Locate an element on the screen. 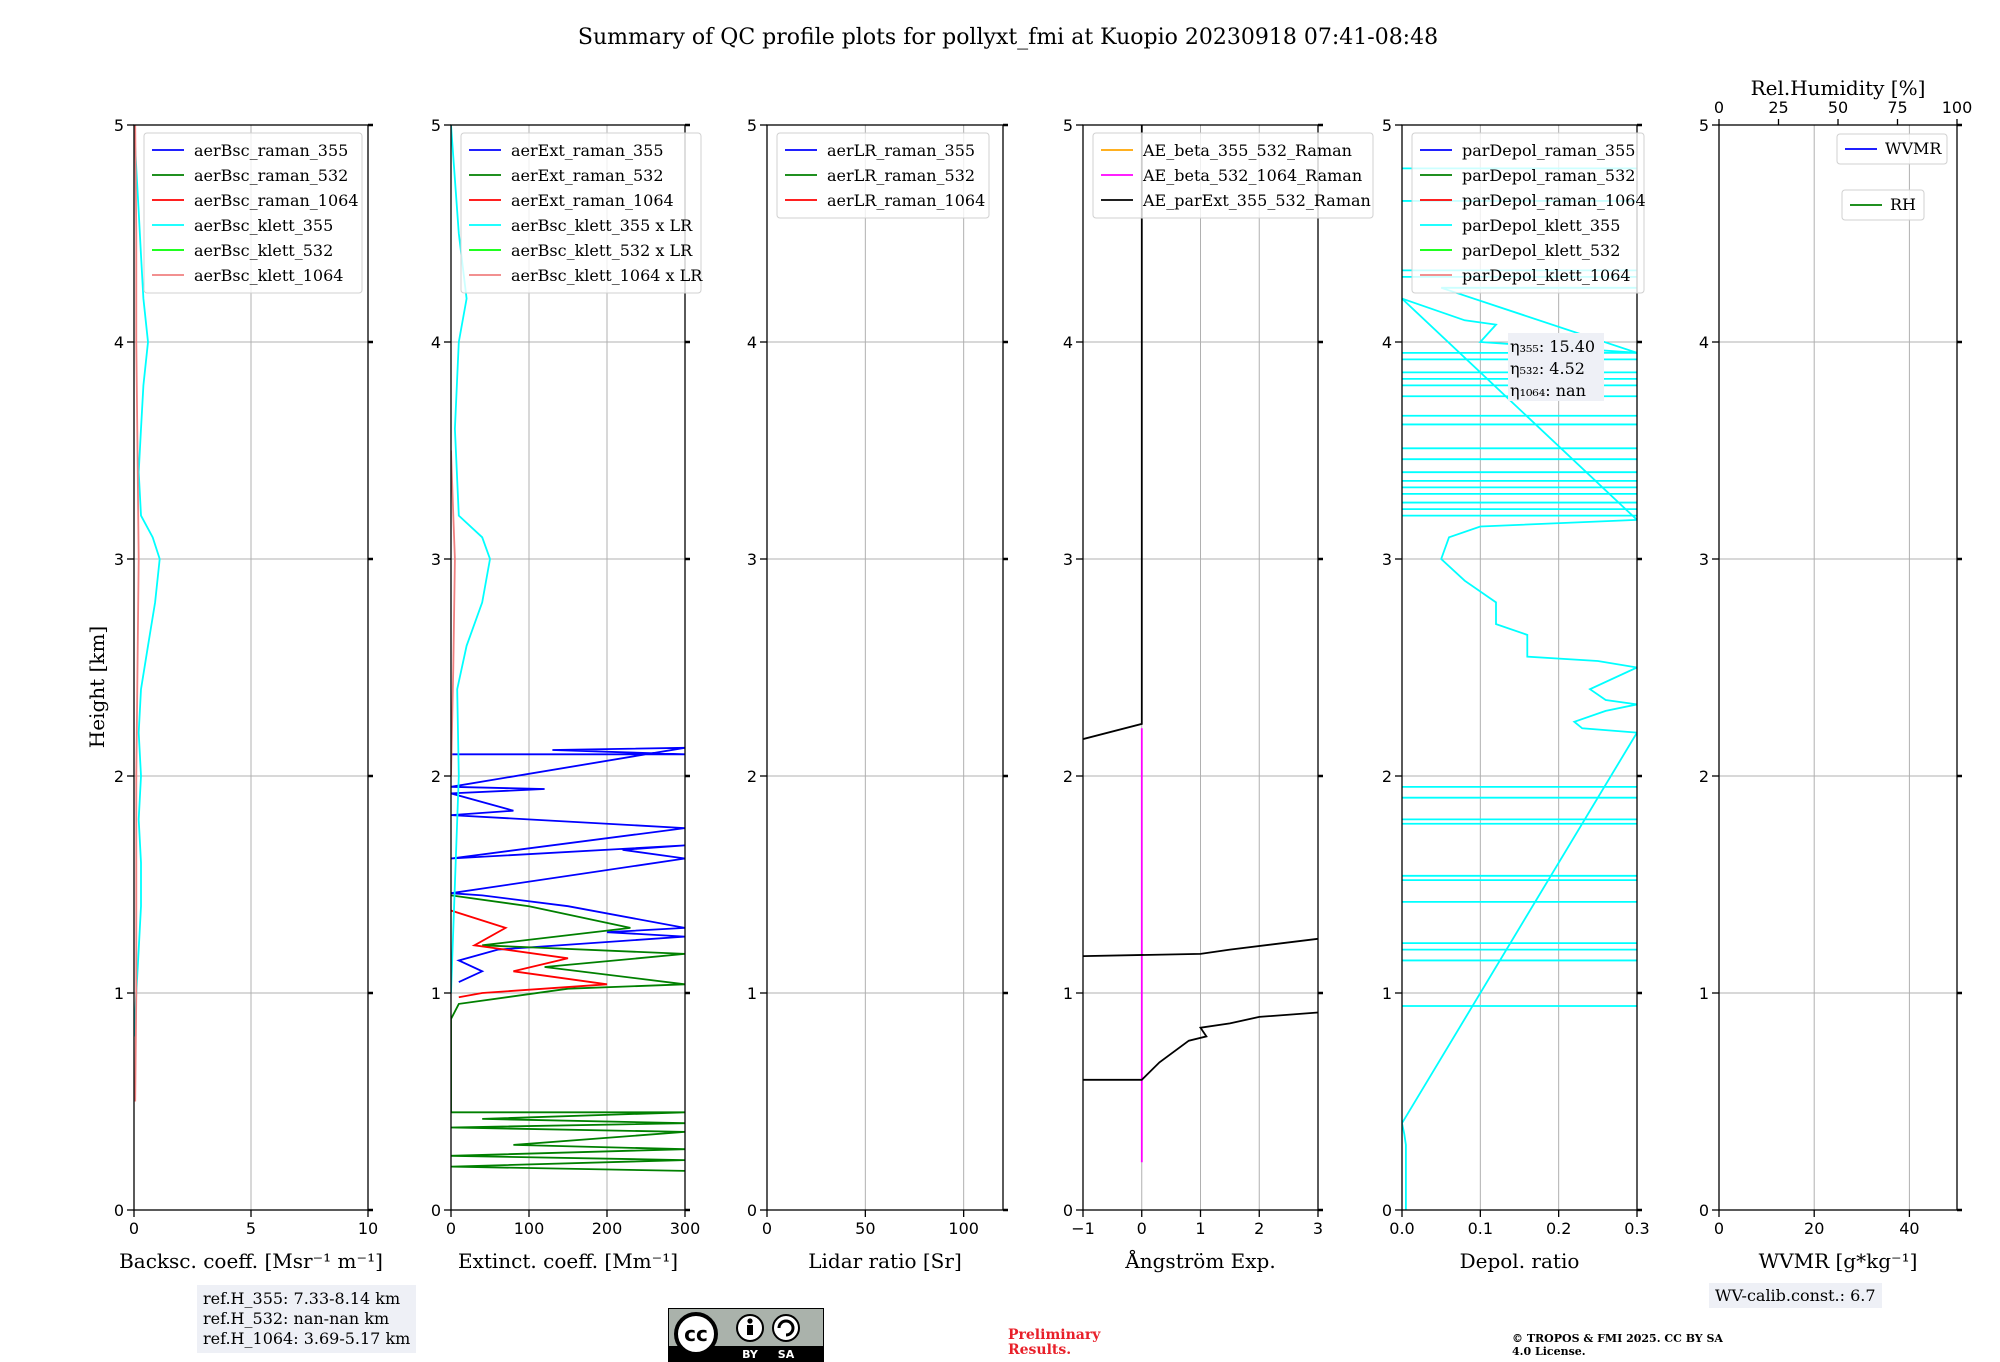 The image size is (2000, 1362). cc-logo-text: cc is located at coordinates (696, 1334).